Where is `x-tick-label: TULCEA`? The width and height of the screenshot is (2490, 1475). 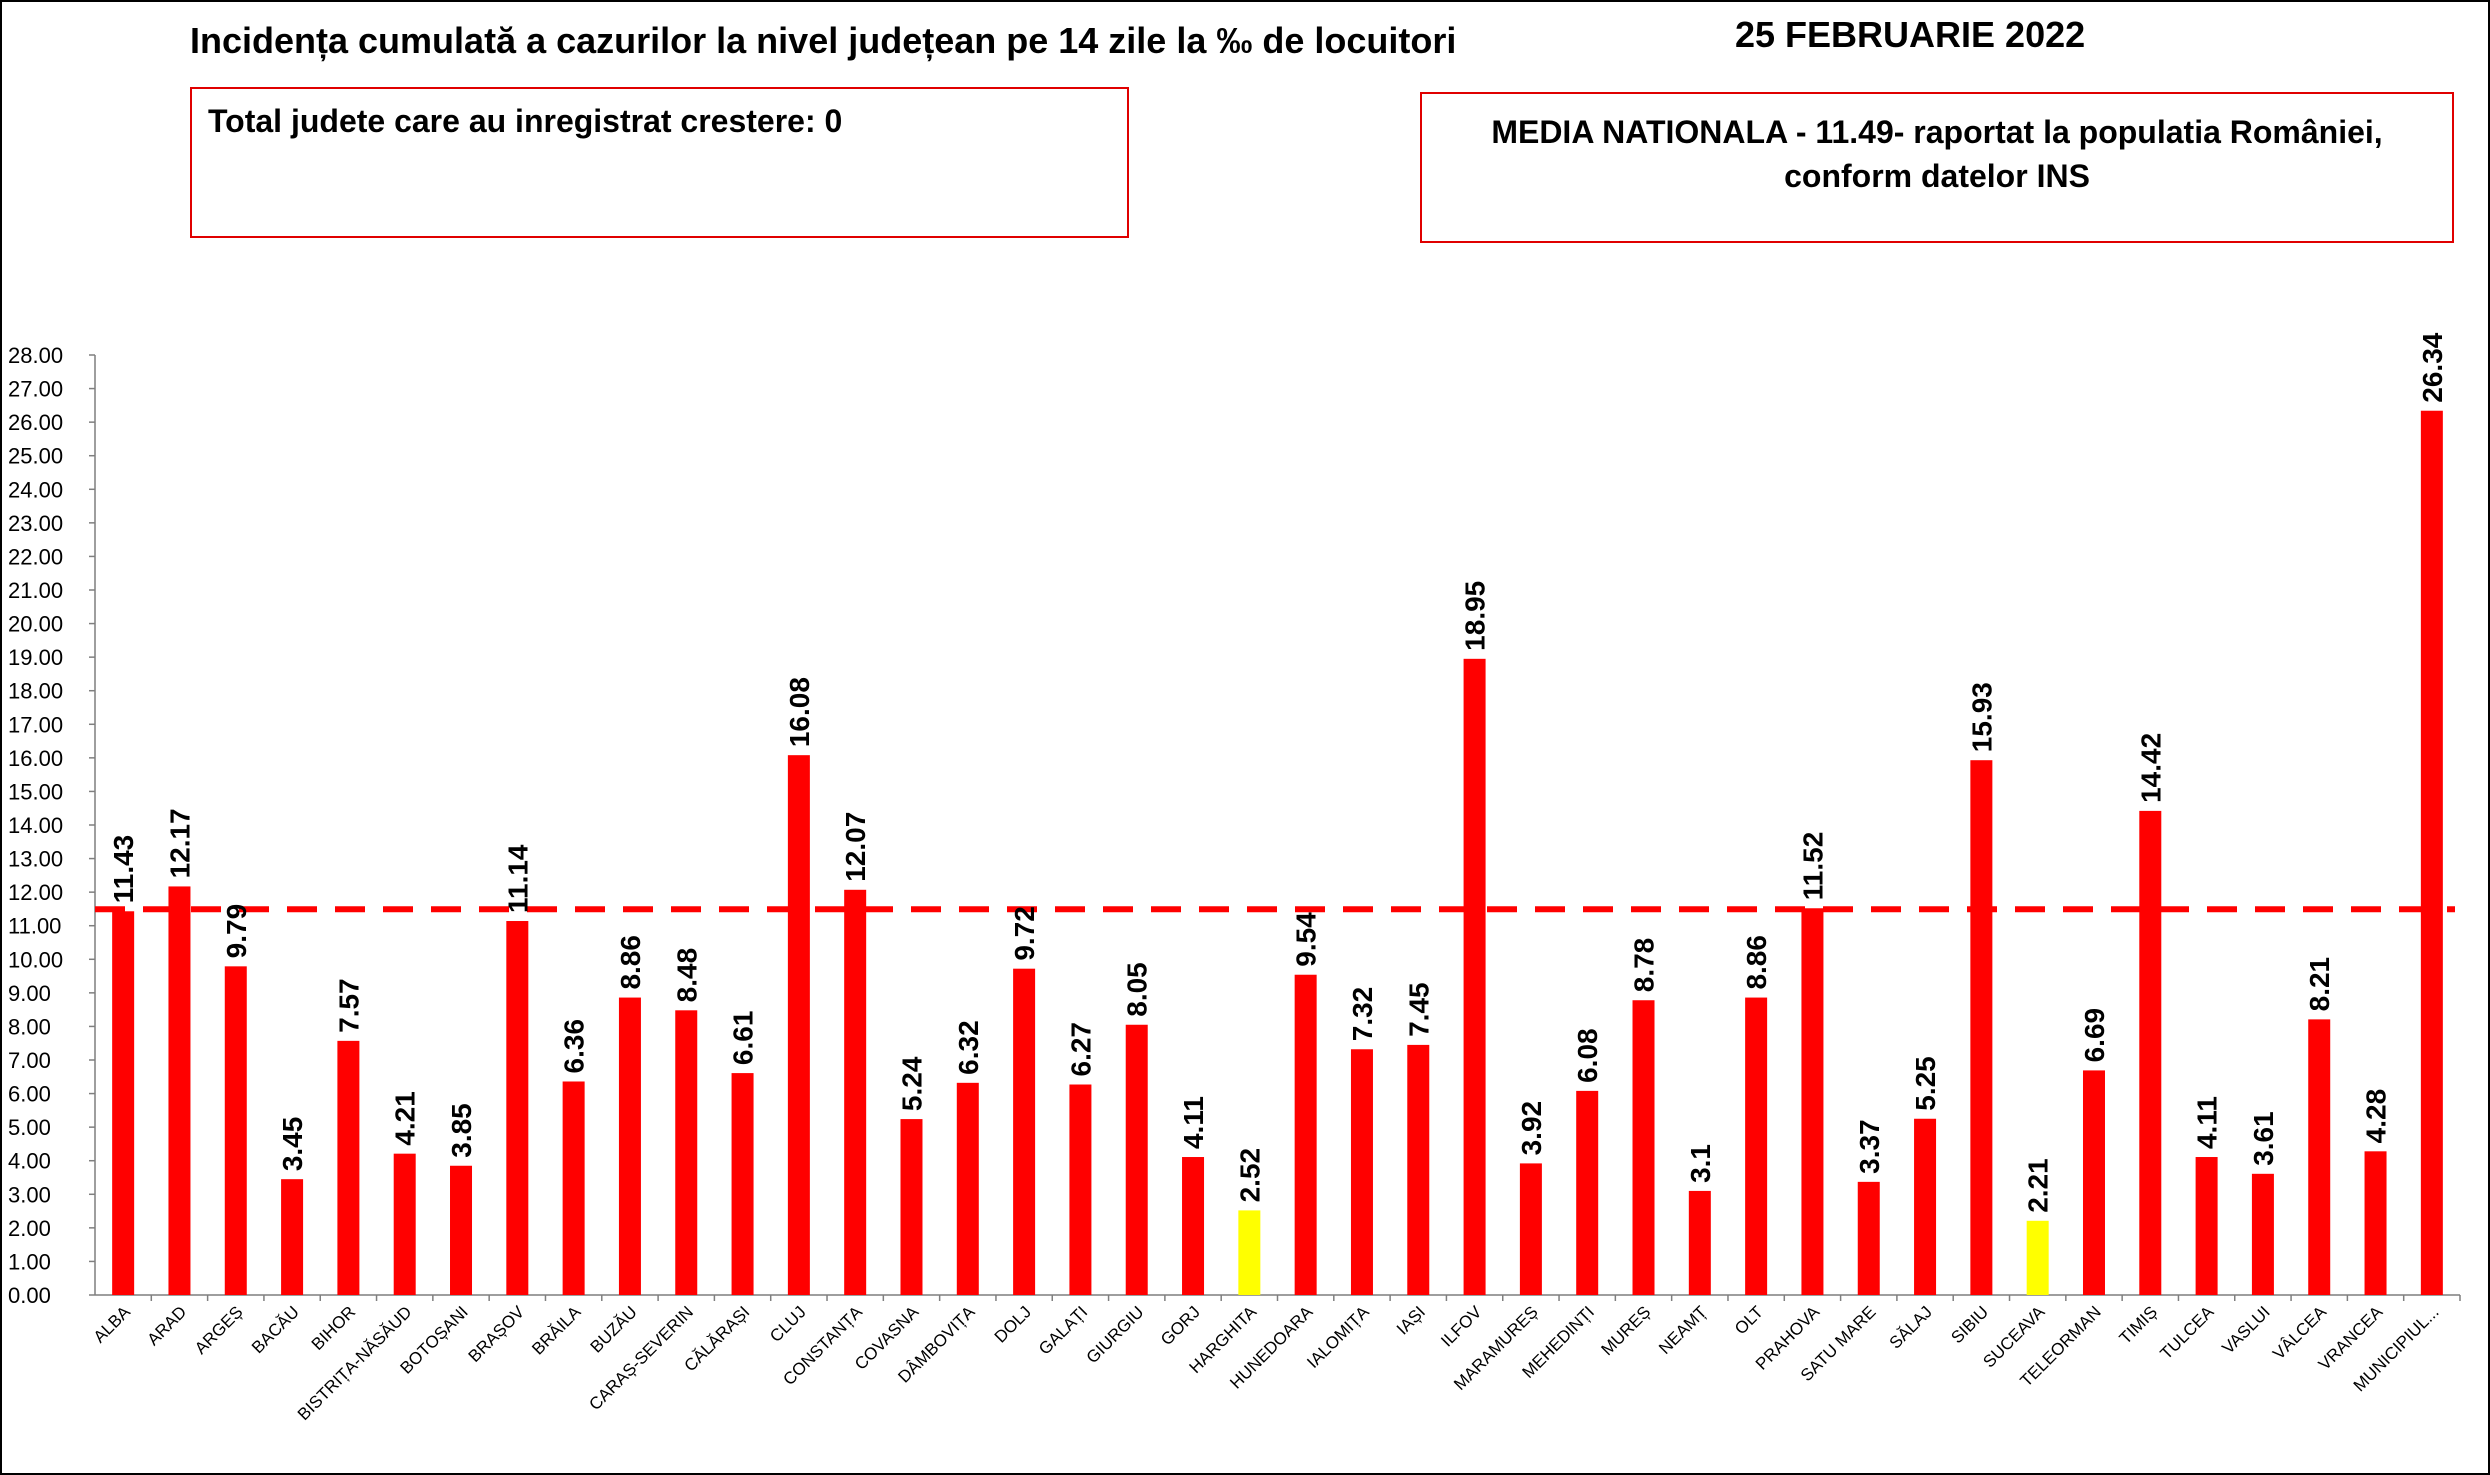
x-tick-label: TULCEA is located at coordinates (2187, 1332).